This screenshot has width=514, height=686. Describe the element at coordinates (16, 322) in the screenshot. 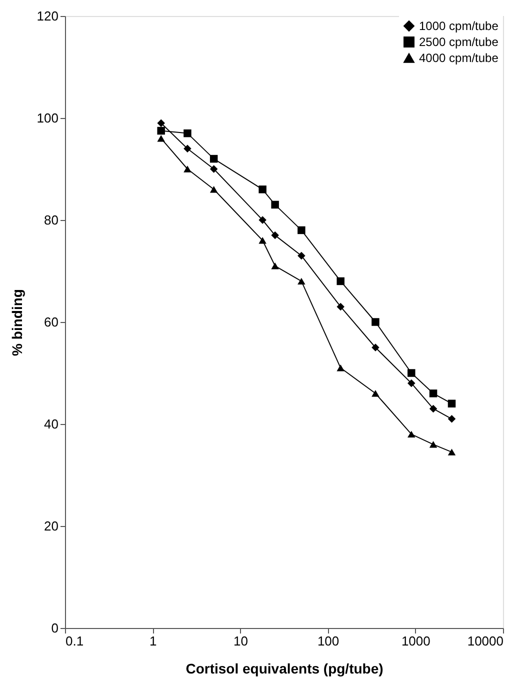

I see `y-axis-title: % binding` at that location.